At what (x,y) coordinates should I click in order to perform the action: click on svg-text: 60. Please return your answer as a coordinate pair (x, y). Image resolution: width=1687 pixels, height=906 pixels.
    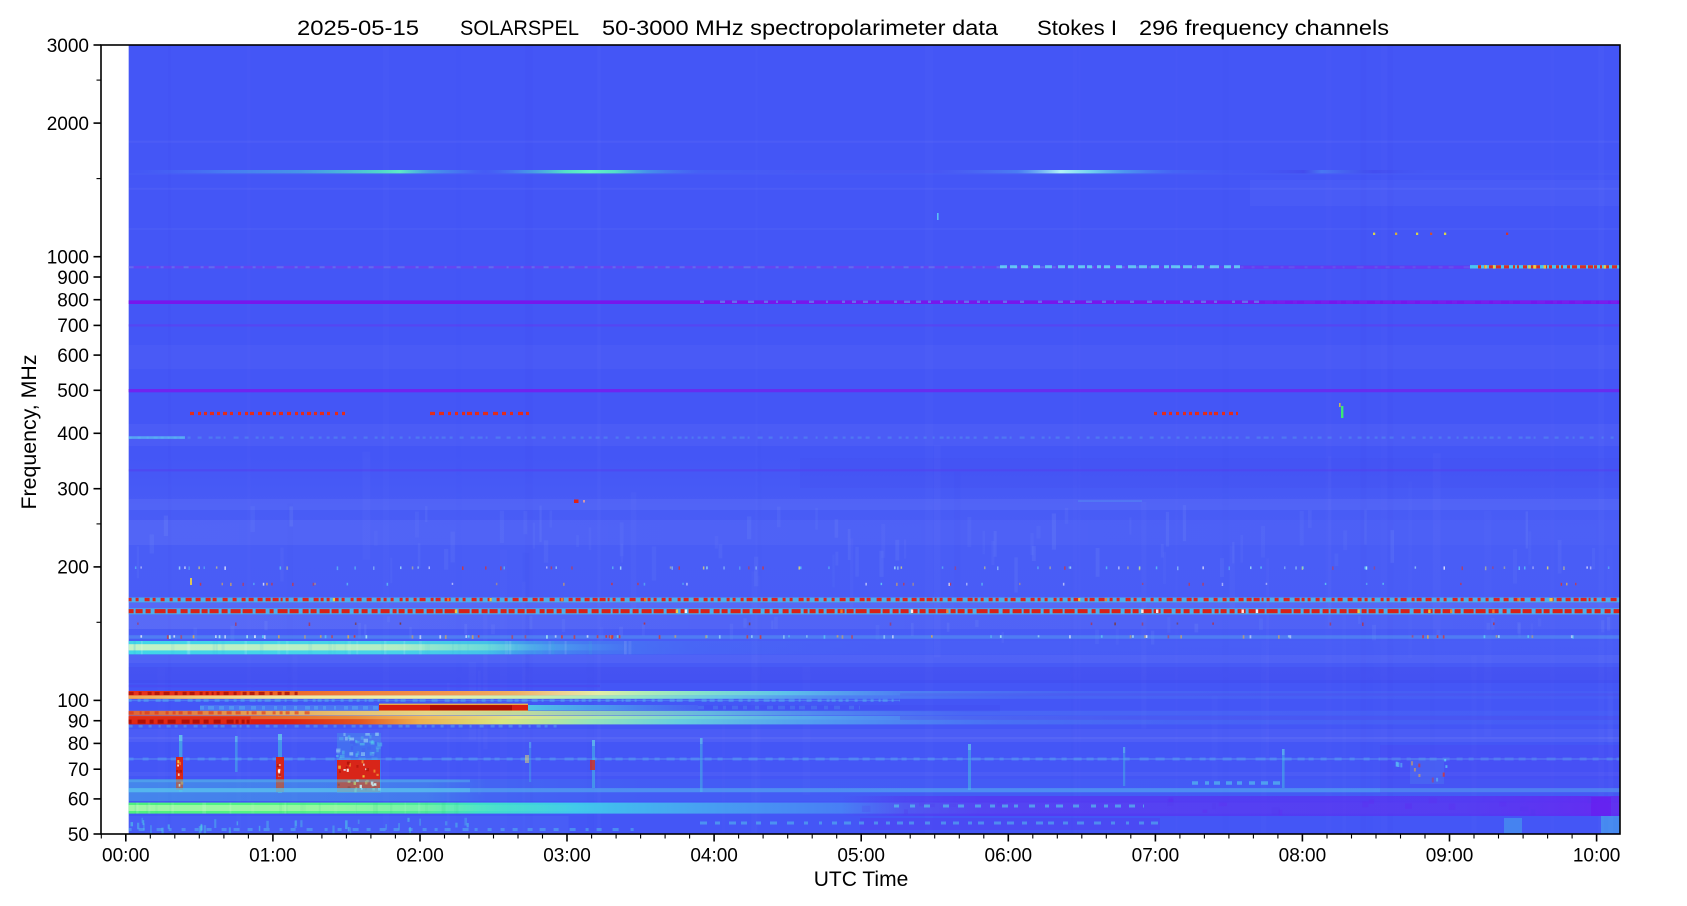
    Looking at the image, I should click on (78, 800).